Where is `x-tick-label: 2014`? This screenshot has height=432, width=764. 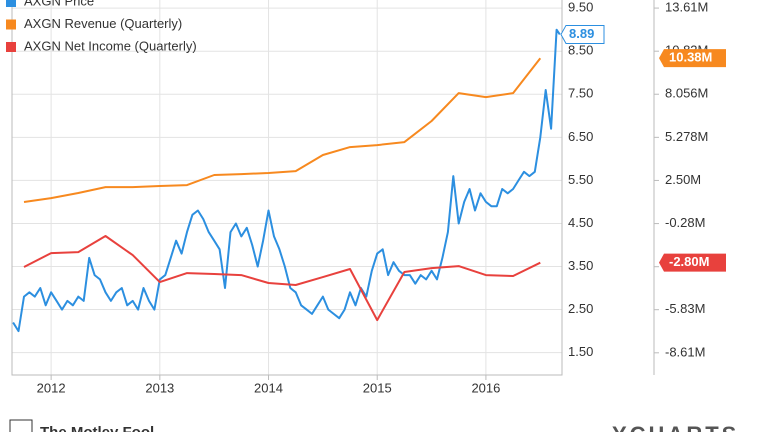
x-tick-label: 2014 is located at coordinates (268, 387).